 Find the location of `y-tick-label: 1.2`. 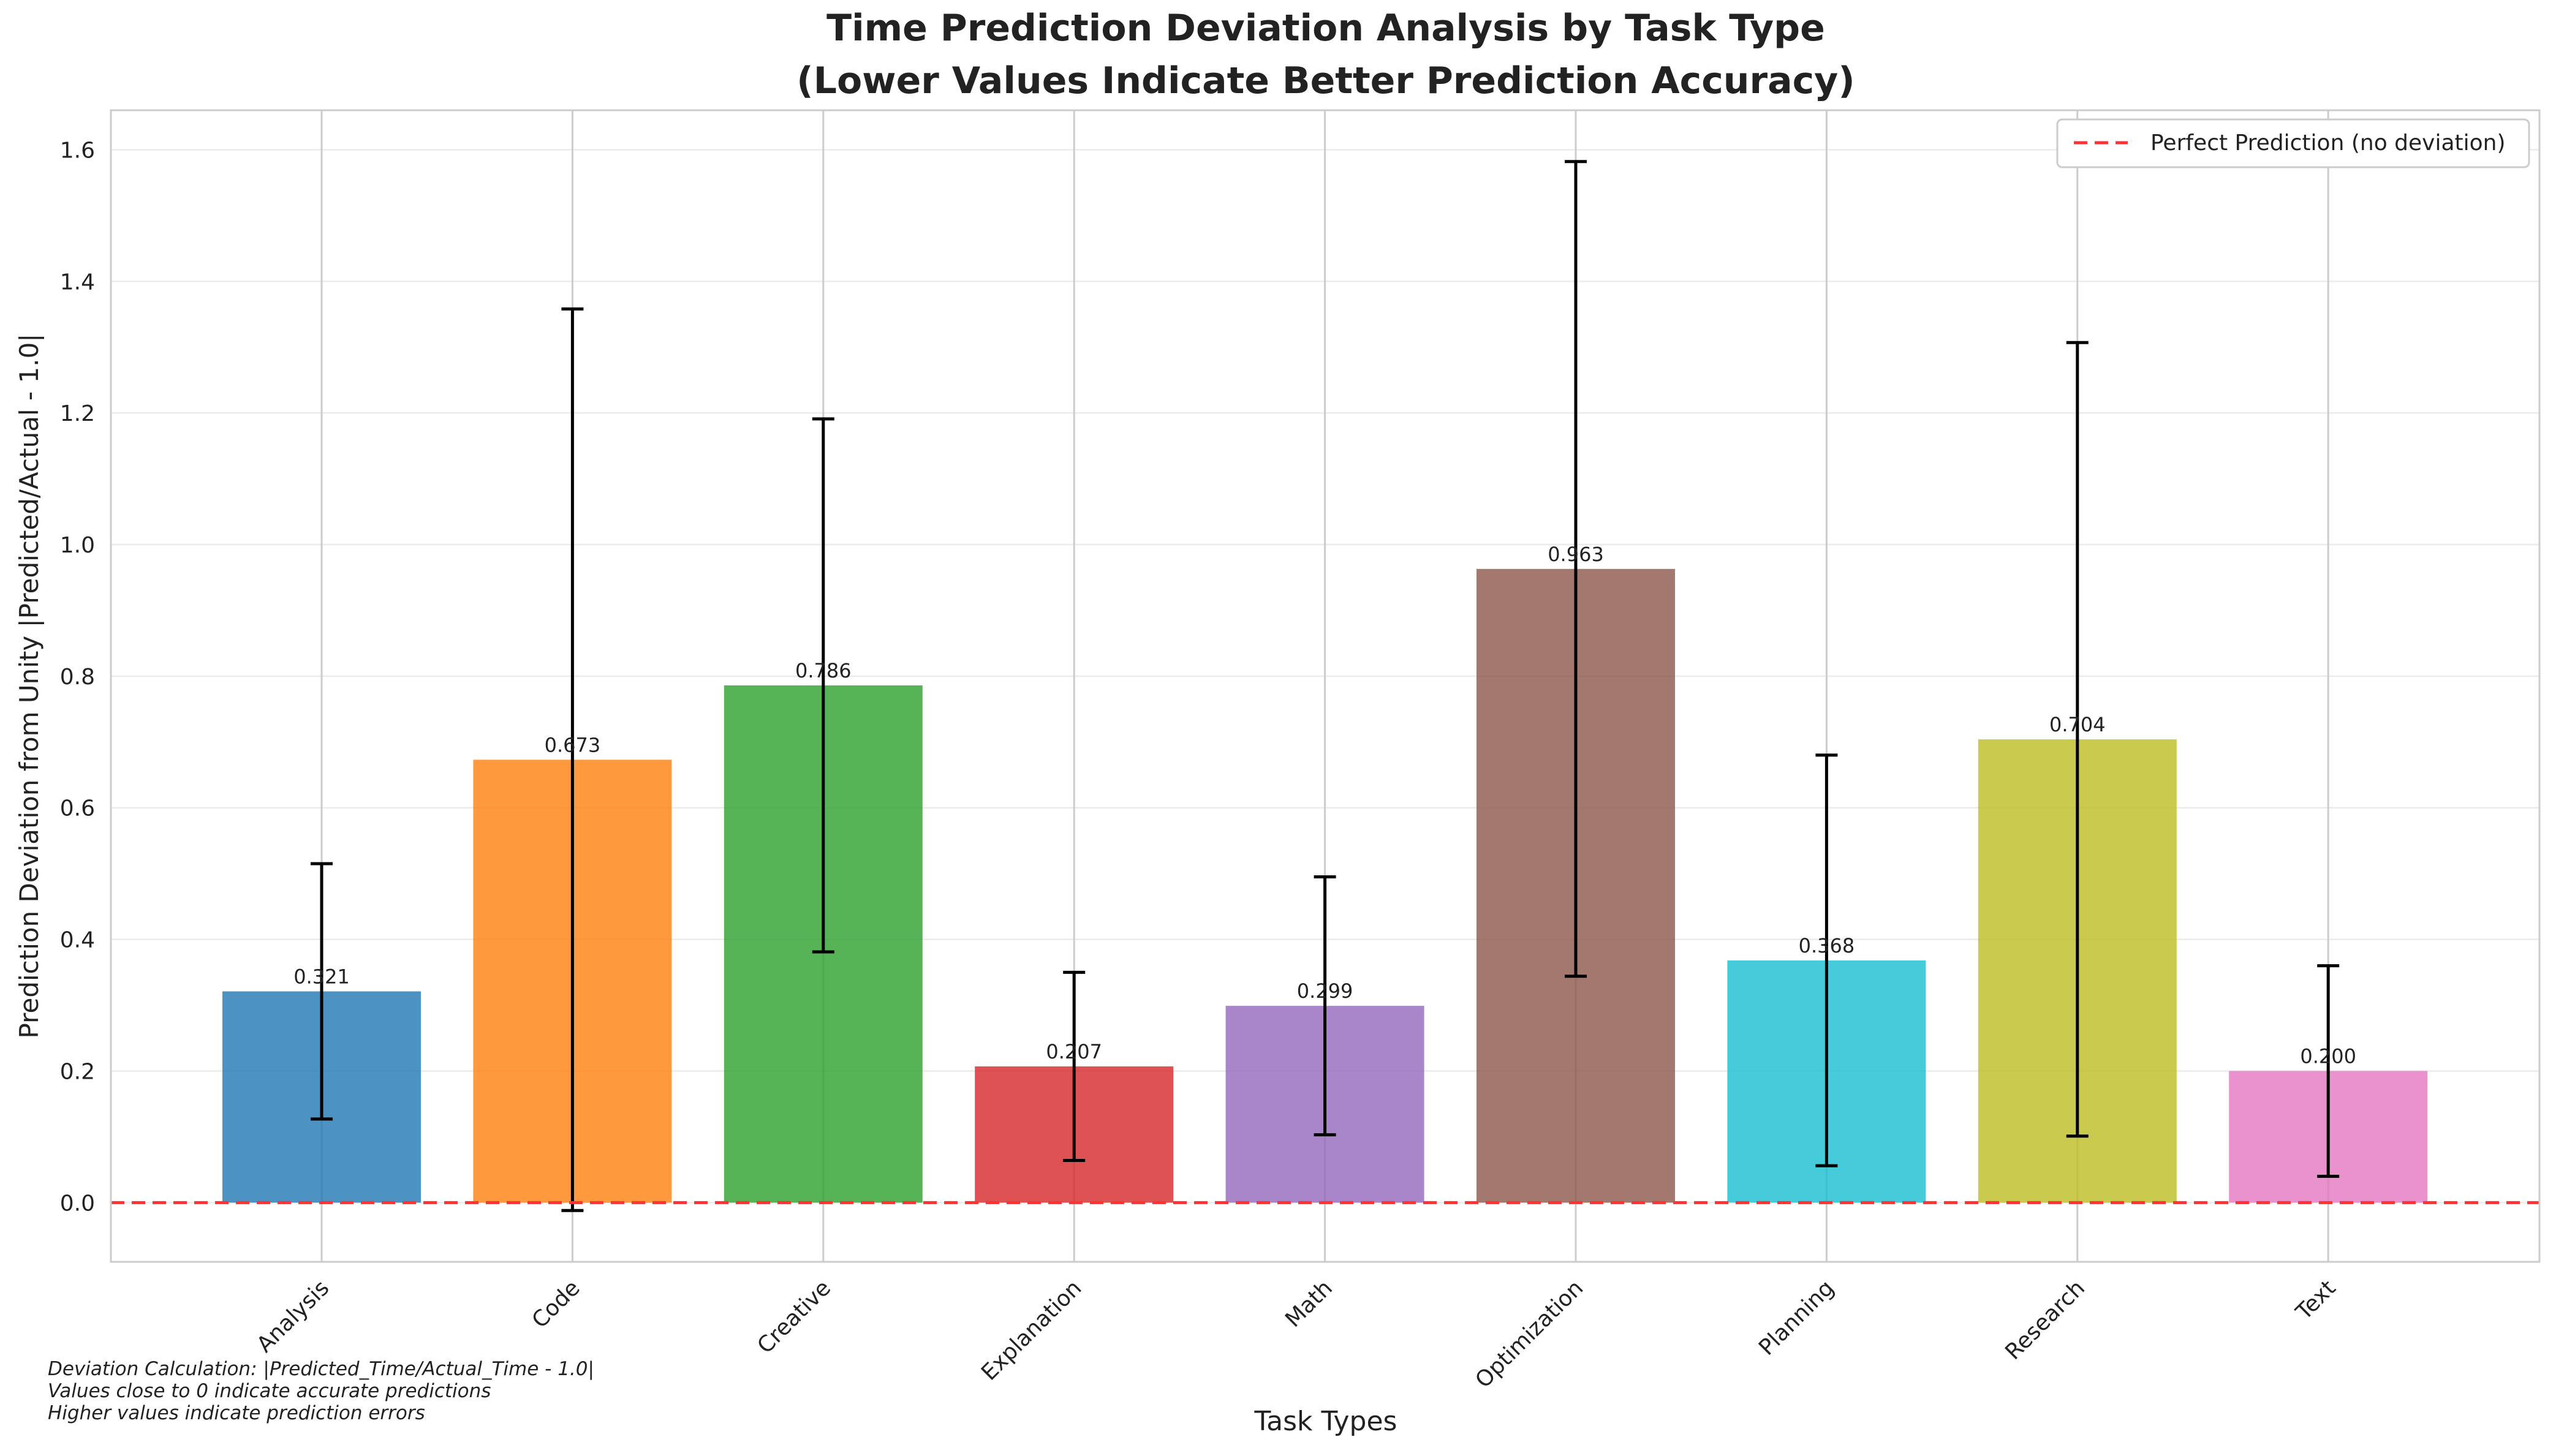

y-tick-label: 1.2 is located at coordinates (77, 413).